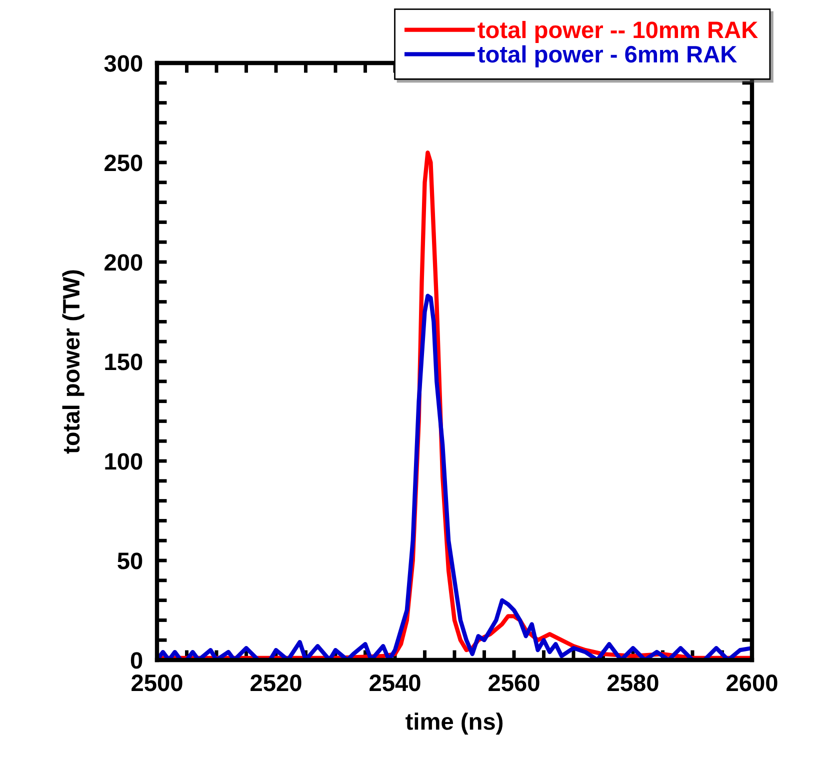 This screenshot has height=761, width=822. What do you see at coordinates (73, 362) in the screenshot?
I see `y-axis-title: total power (TW)` at bounding box center [73, 362].